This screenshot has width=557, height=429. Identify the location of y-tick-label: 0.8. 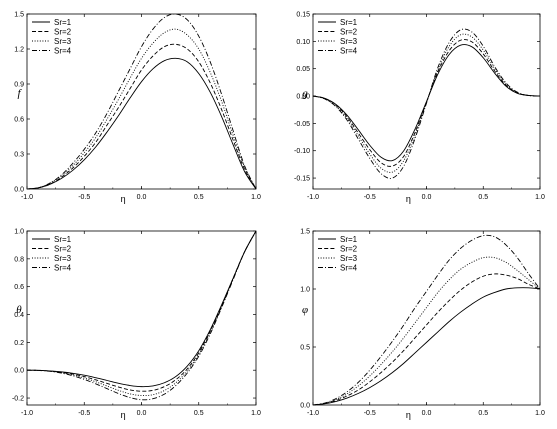
(19, 259).